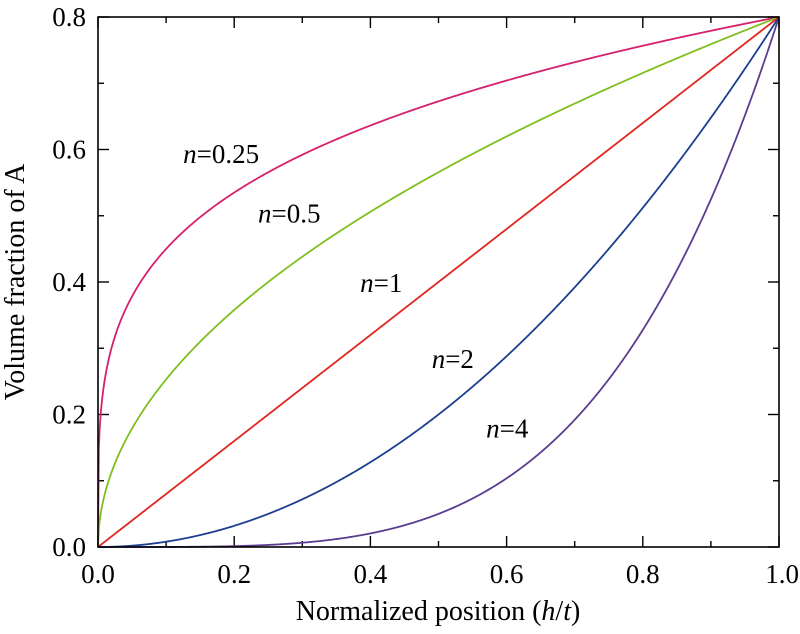  What do you see at coordinates (381, 283) in the screenshot?
I see `curve-label: n=1` at bounding box center [381, 283].